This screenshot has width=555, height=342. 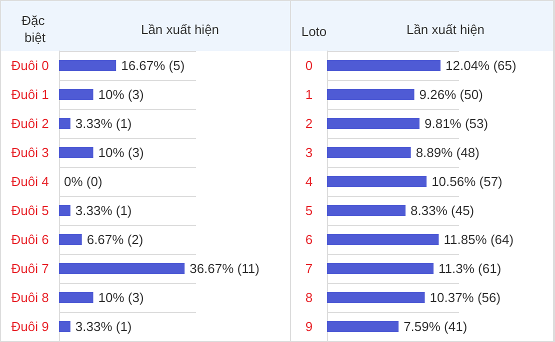 What do you see at coordinates (35, 29) in the screenshot?
I see `y-axis-title: Đặc biệt` at bounding box center [35, 29].